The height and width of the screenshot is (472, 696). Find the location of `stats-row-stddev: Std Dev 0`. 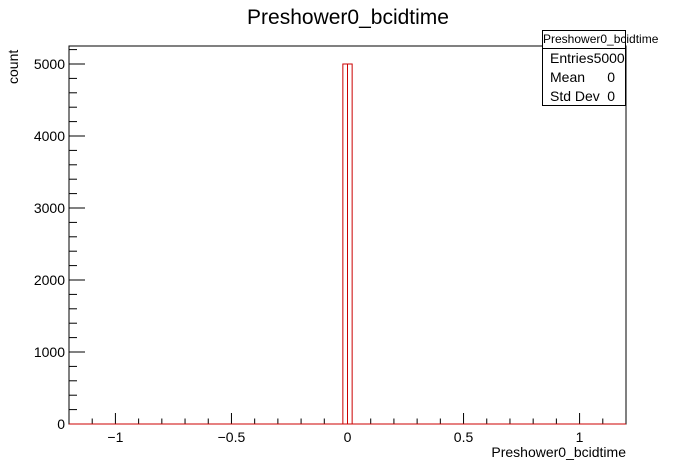

stats-row-stddev: Std Dev 0 is located at coordinates (584, 96).